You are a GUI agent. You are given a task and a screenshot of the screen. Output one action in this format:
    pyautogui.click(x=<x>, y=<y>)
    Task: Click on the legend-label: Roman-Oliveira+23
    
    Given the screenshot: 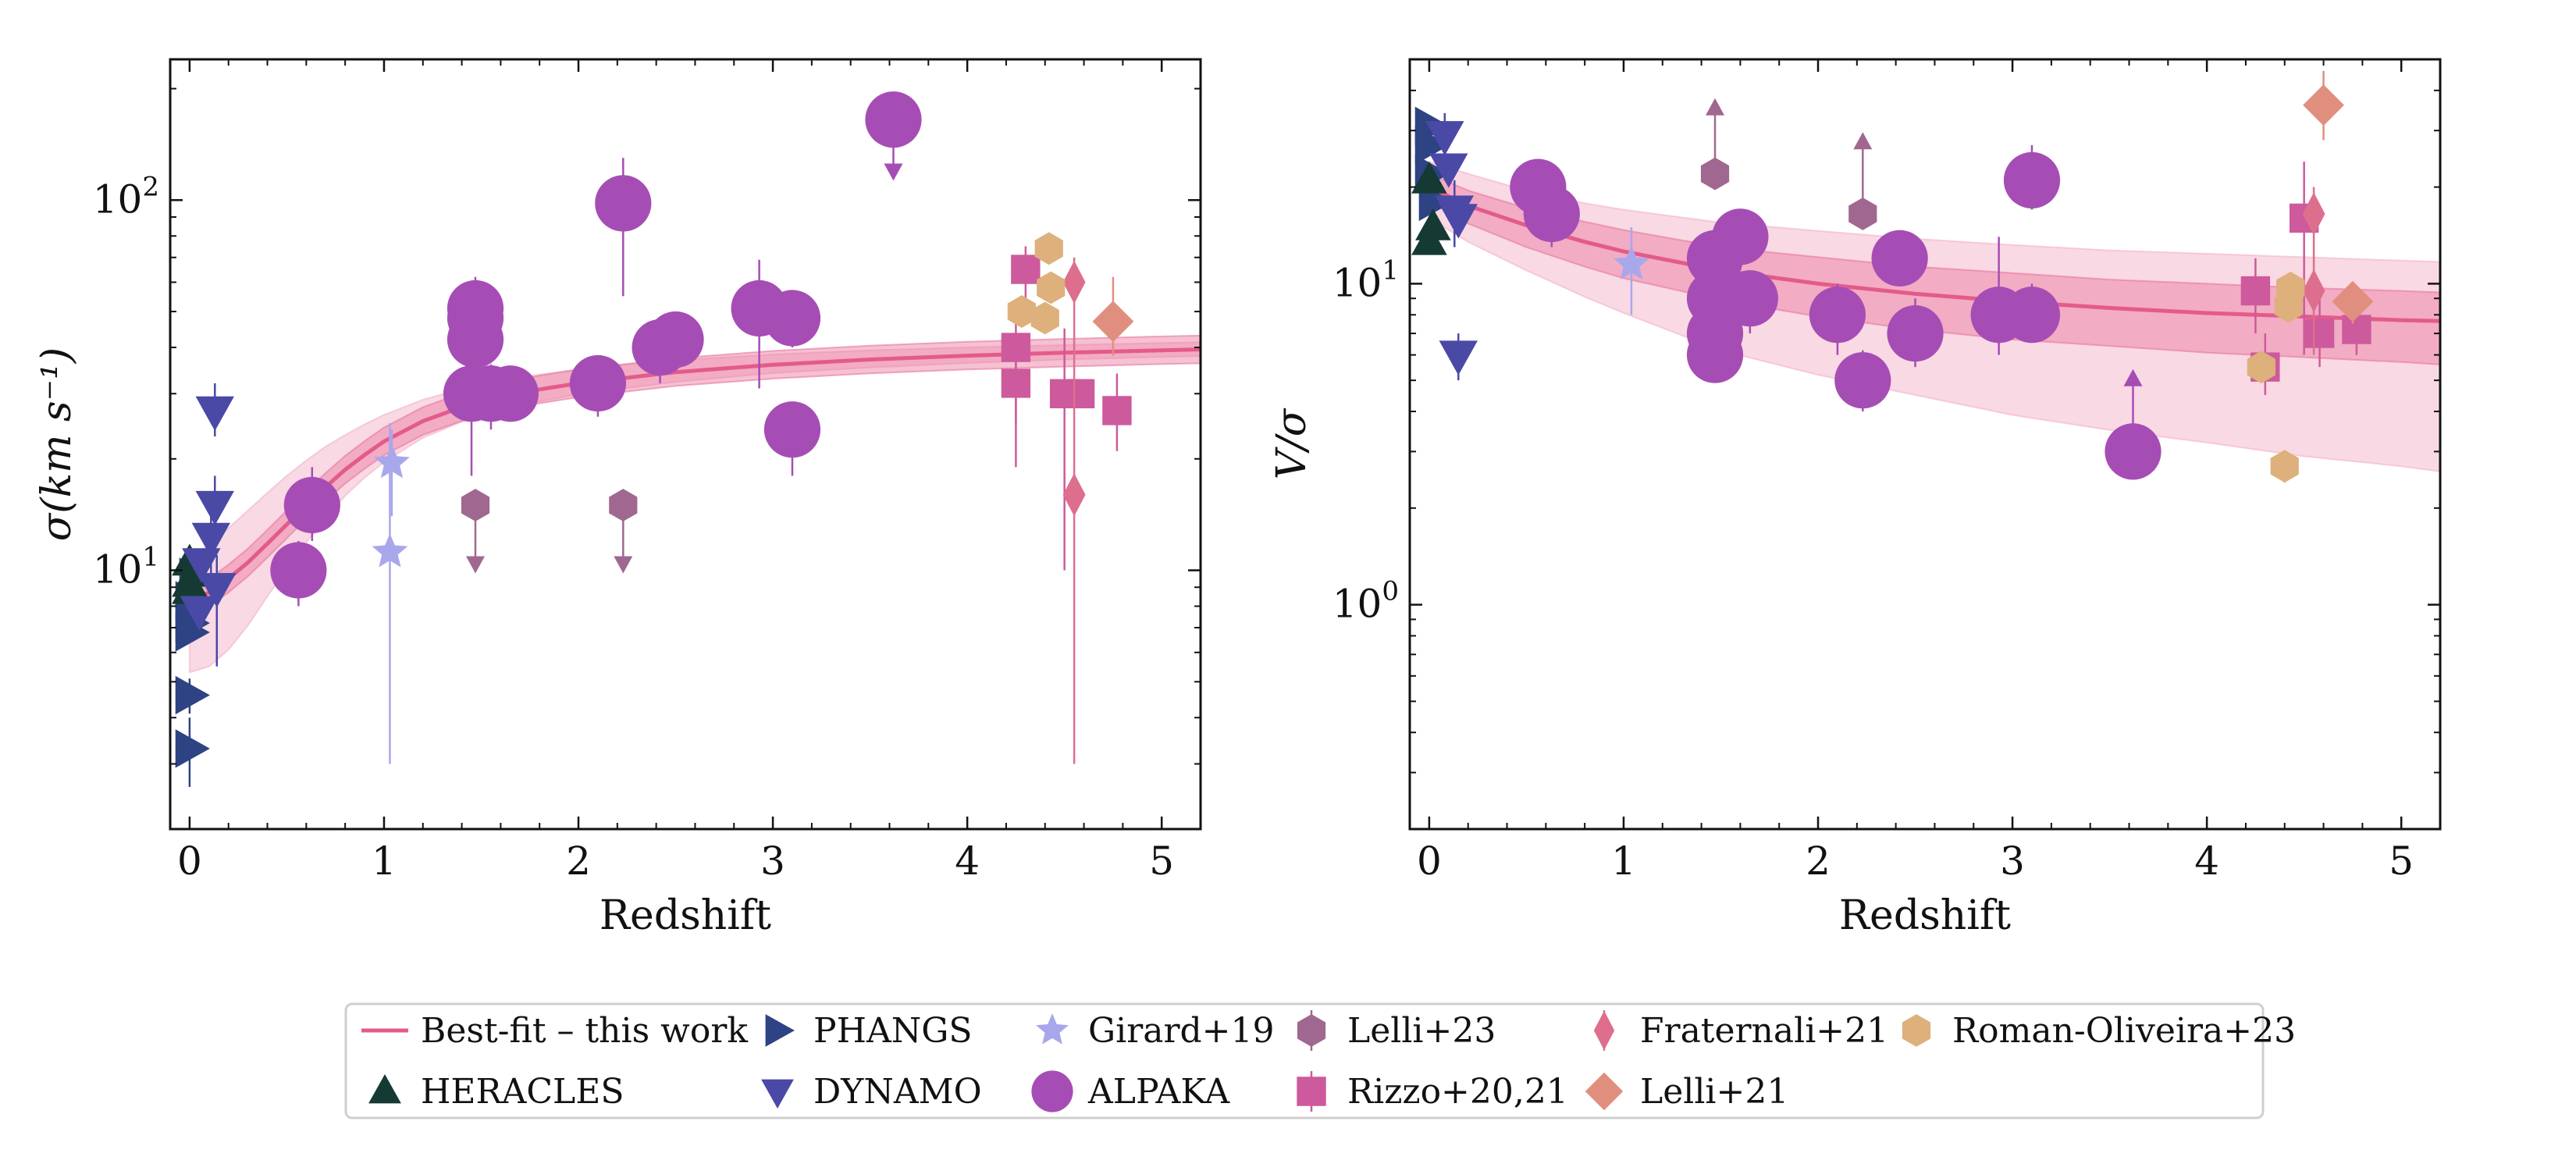 What is the action you would take?
    pyautogui.click(x=2124, y=1031)
    